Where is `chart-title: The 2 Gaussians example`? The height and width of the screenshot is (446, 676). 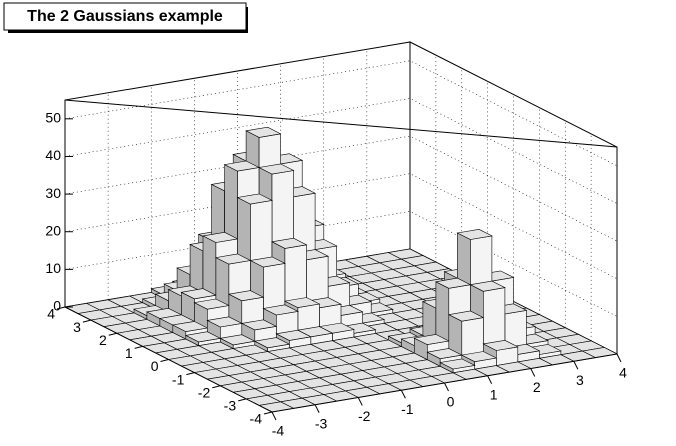
chart-title: The 2 Gaussians example is located at coordinates (125, 16).